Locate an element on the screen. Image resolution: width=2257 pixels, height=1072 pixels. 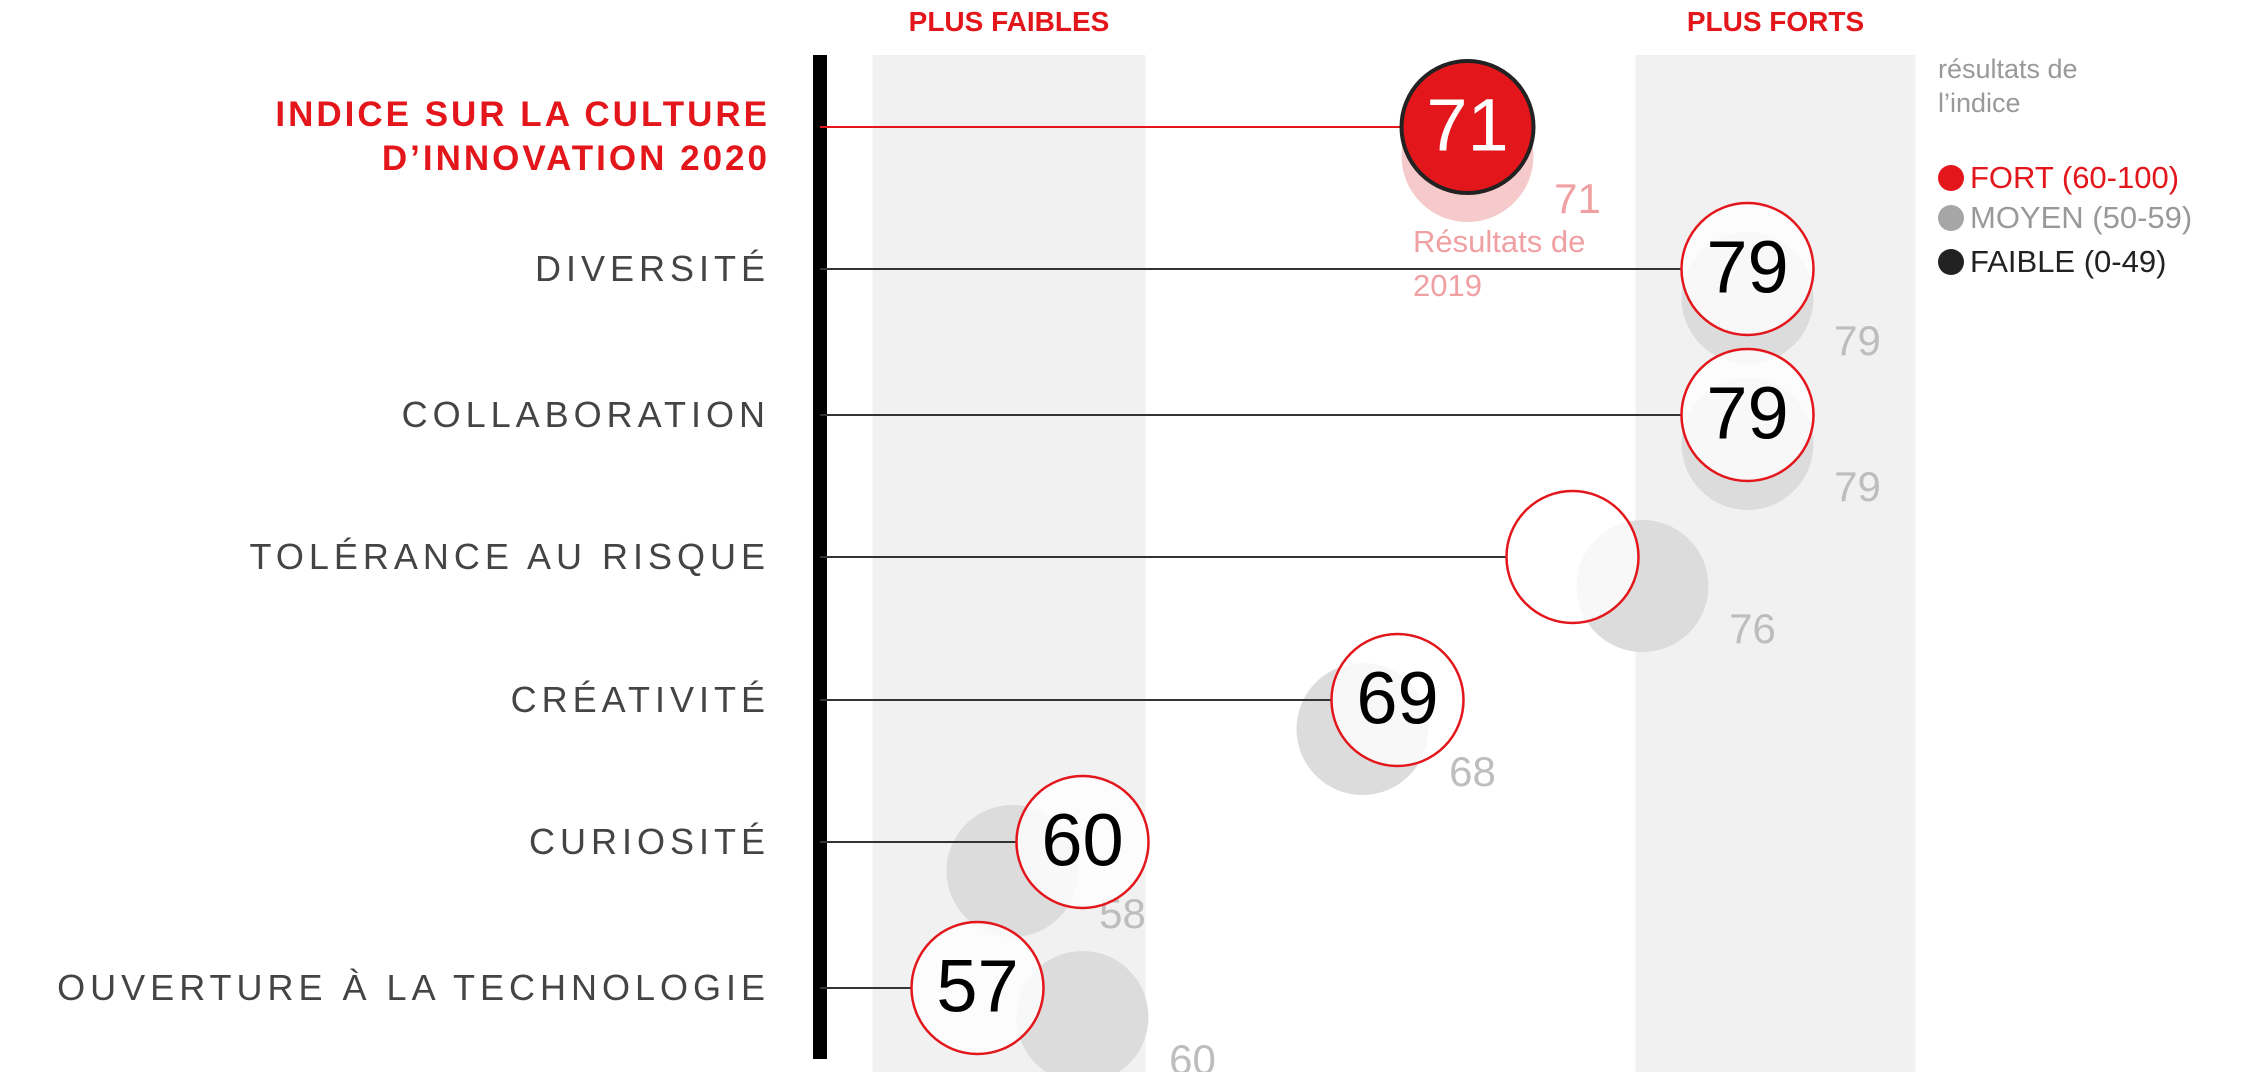
legend-item: FAIBLE (0-49) is located at coordinates (2052, 262).